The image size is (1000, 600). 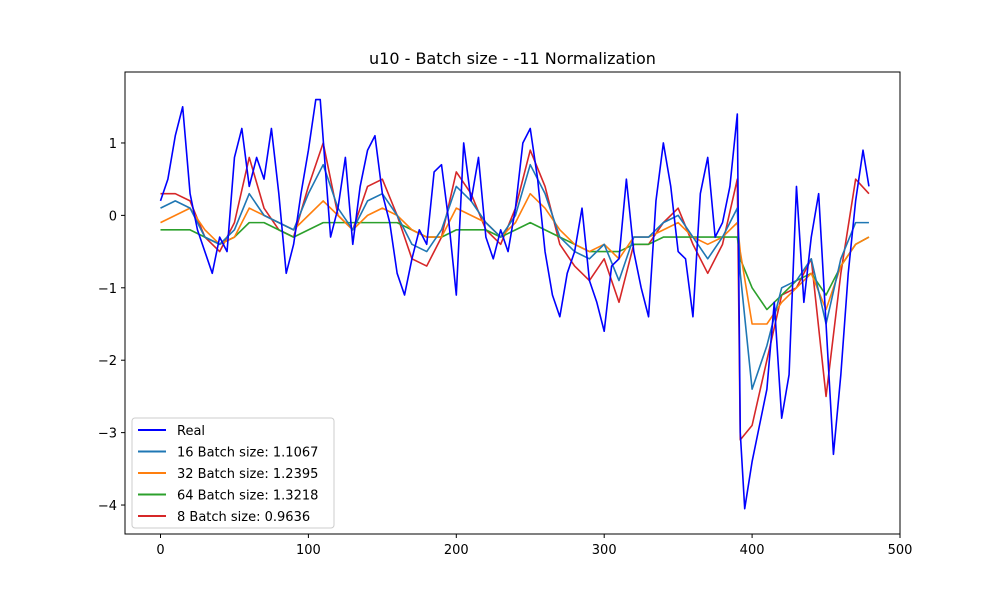 What do you see at coordinates (113, 144) in the screenshot?
I see `y-tick-label-5: 1` at bounding box center [113, 144].